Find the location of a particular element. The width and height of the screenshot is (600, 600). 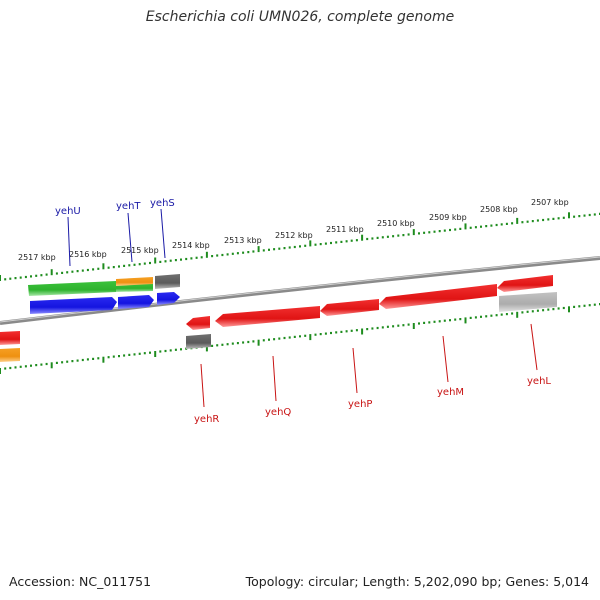

gene-yehT-arrow is located at coordinates (136, 302).